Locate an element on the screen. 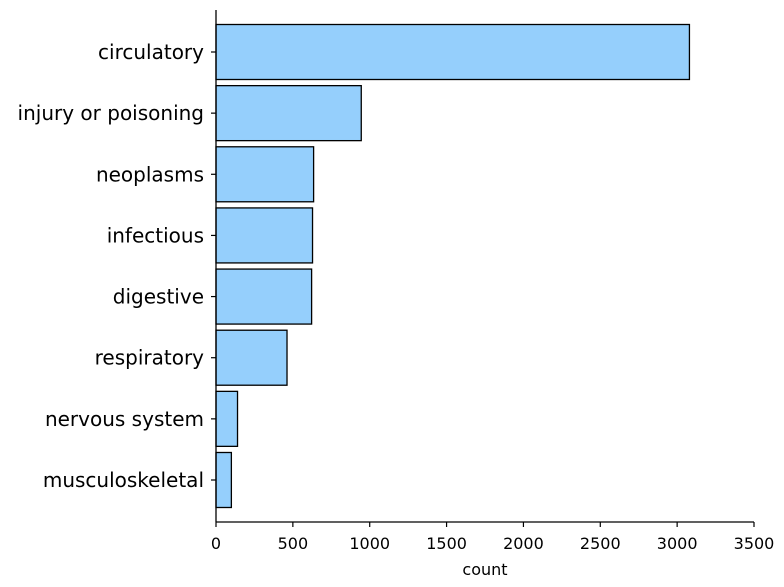 The width and height of the screenshot is (784, 587). bar-respiratory is located at coordinates (251, 357).